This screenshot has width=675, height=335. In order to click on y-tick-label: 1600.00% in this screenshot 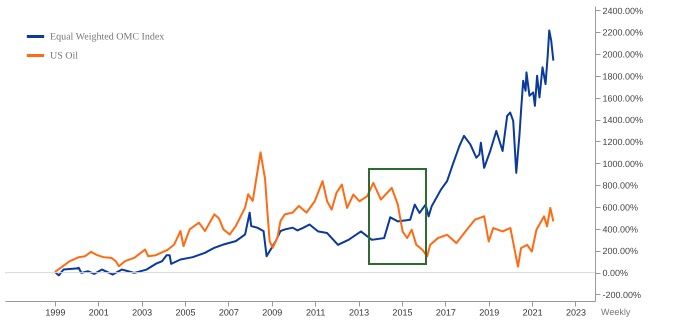, I will do `click(623, 98)`.